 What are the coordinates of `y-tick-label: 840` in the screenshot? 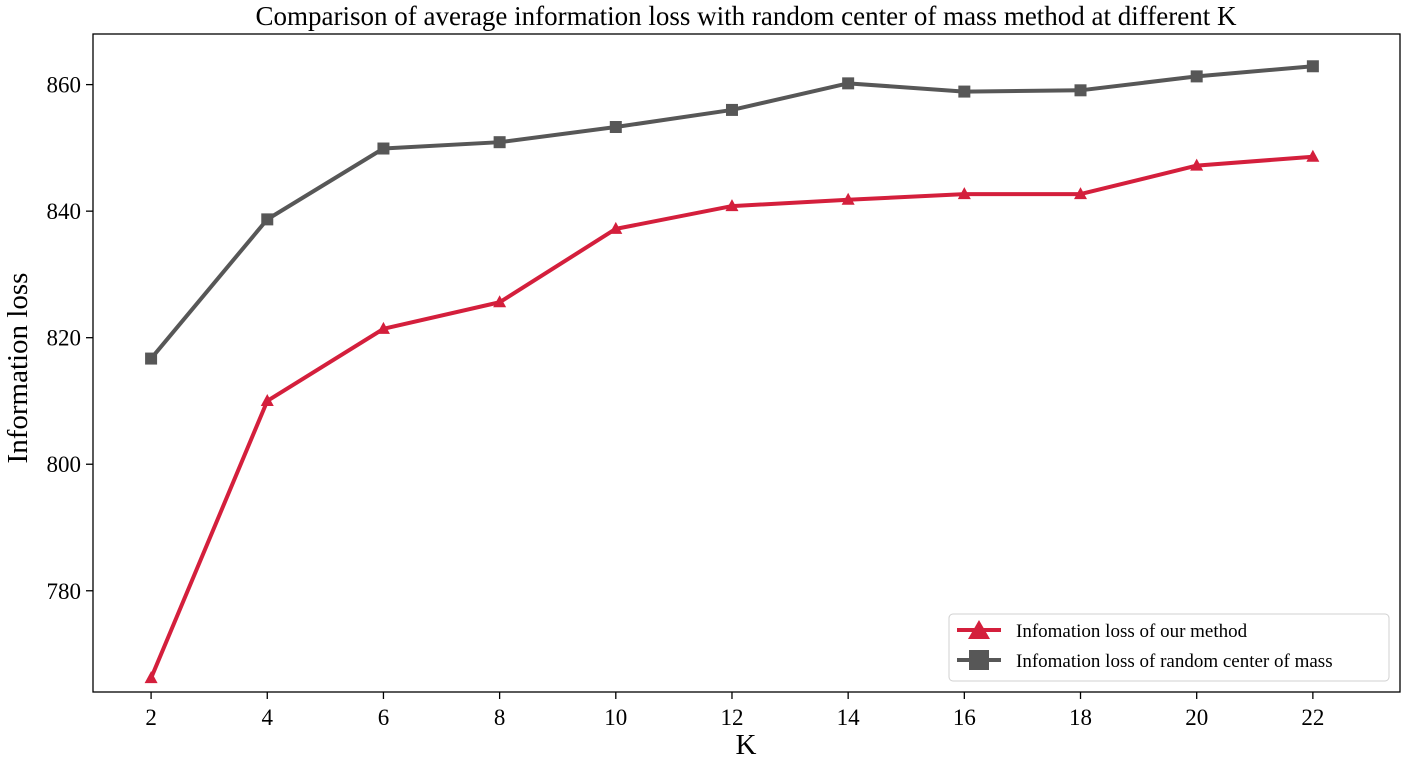 It's located at (64, 211).